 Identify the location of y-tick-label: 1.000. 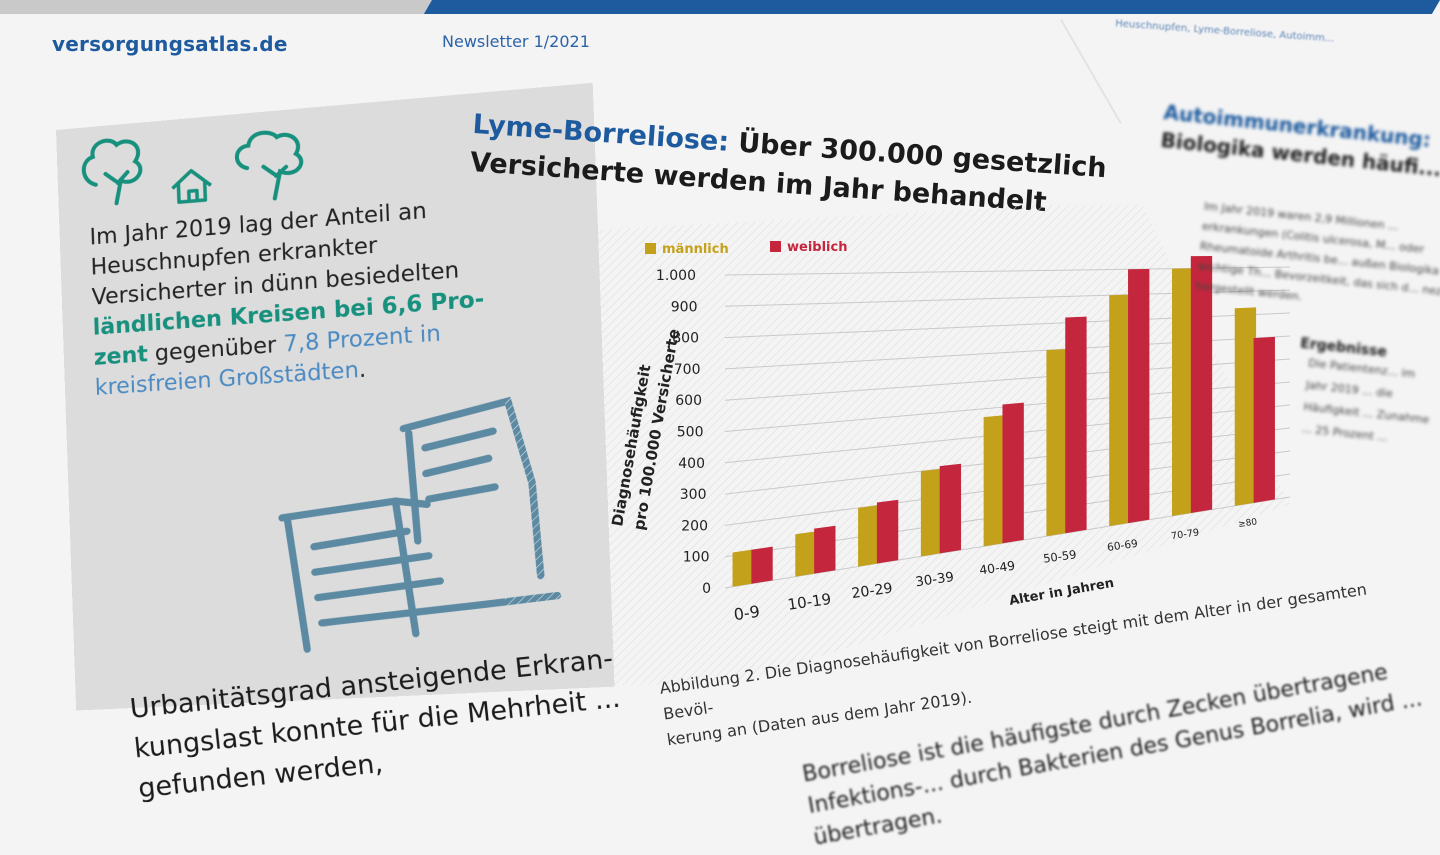
(676, 276).